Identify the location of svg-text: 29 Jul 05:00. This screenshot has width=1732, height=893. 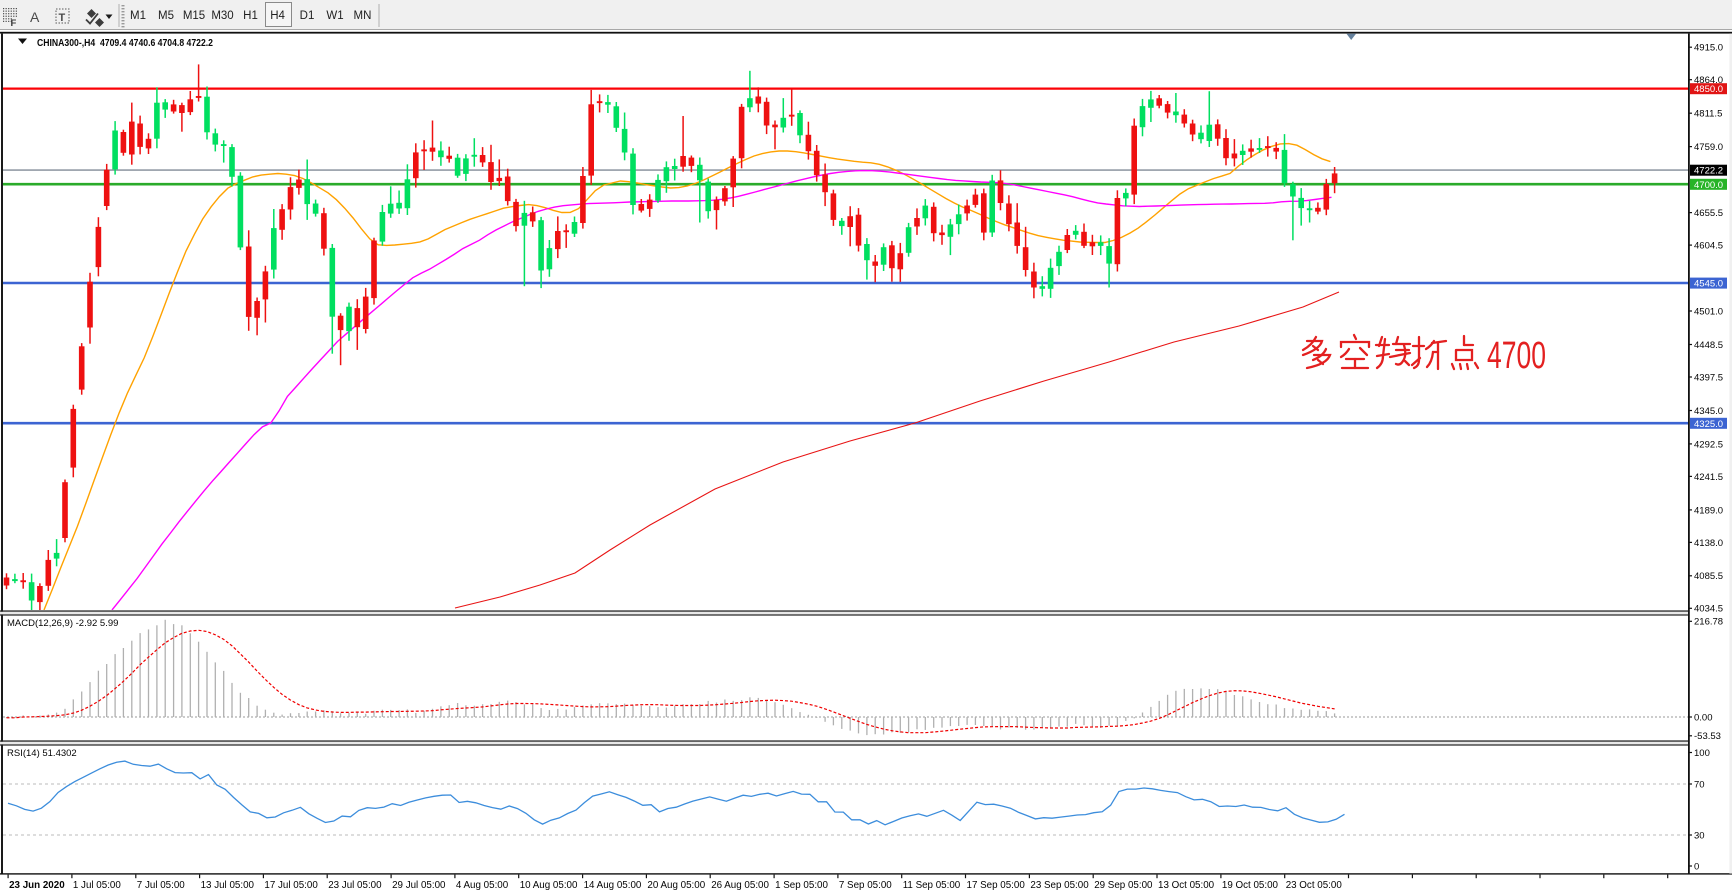
(419, 885).